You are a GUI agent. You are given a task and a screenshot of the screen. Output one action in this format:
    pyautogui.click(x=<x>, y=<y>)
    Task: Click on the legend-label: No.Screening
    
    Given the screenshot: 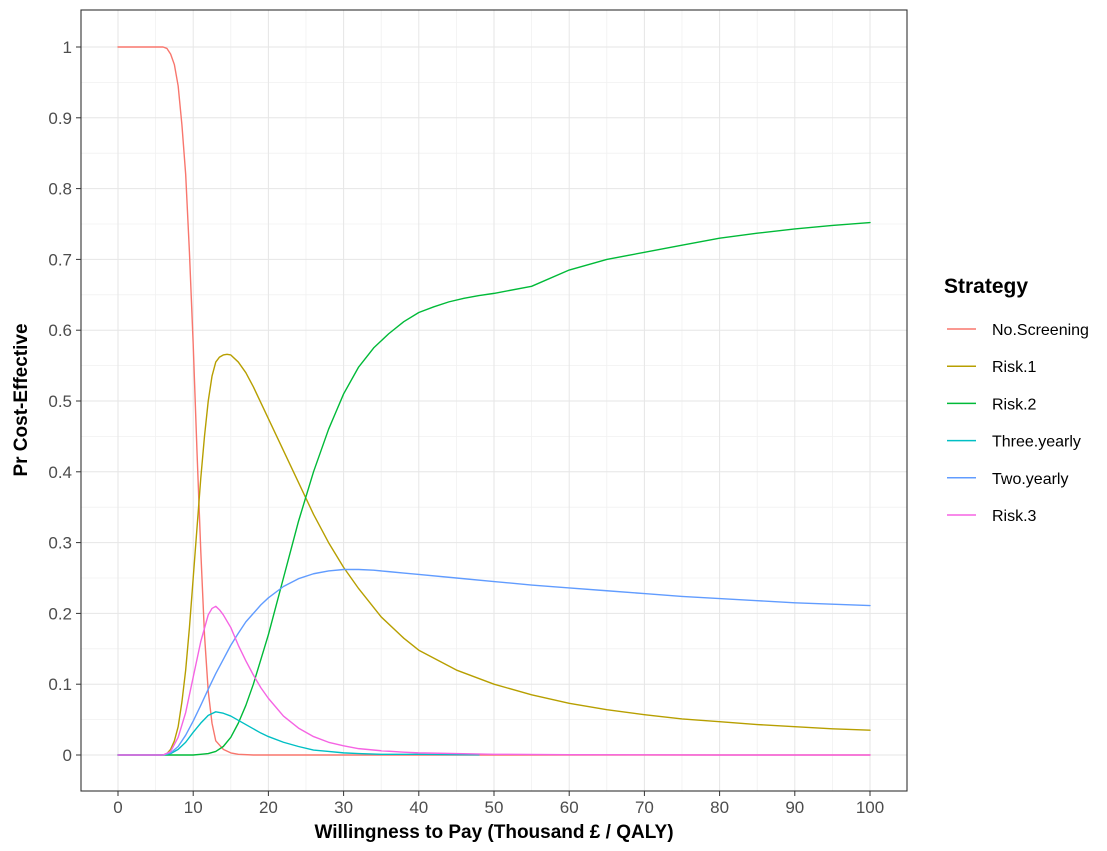 What is the action you would take?
    pyautogui.click(x=1040, y=330)
    